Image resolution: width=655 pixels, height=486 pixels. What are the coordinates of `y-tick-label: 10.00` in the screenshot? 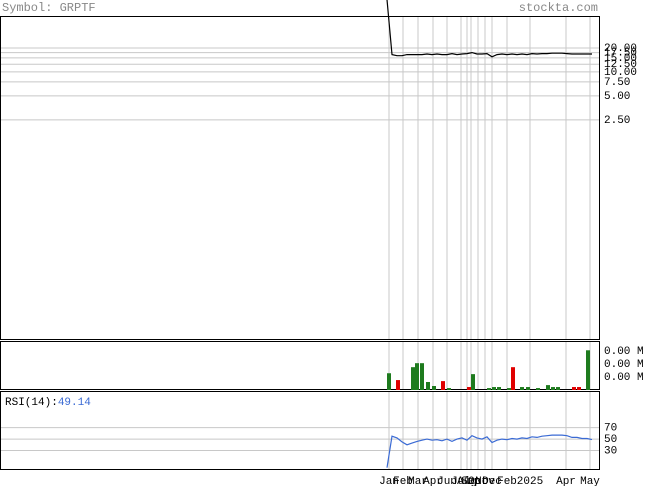 It's located at (620, 73).